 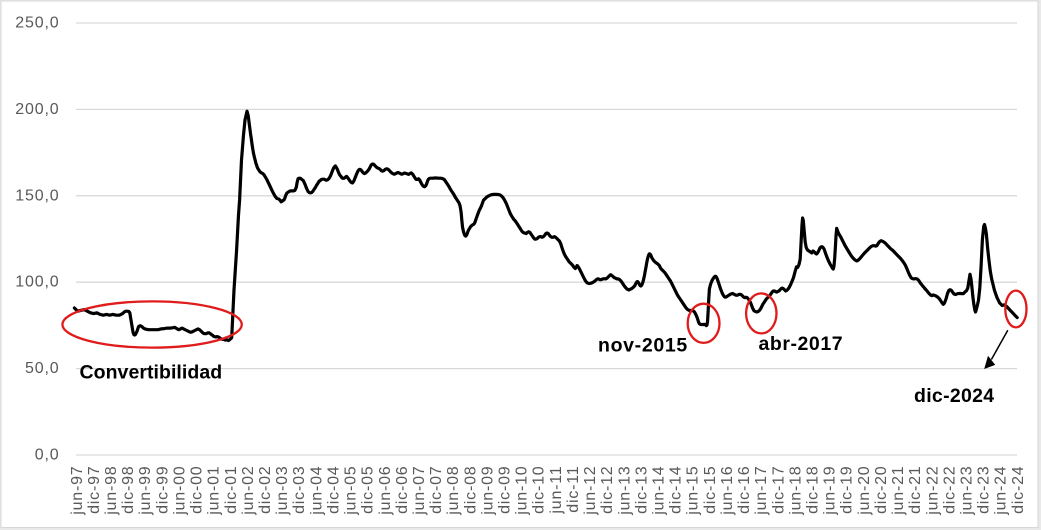 I want to click on svg-text: jun-97, so click(x=77, y=491).